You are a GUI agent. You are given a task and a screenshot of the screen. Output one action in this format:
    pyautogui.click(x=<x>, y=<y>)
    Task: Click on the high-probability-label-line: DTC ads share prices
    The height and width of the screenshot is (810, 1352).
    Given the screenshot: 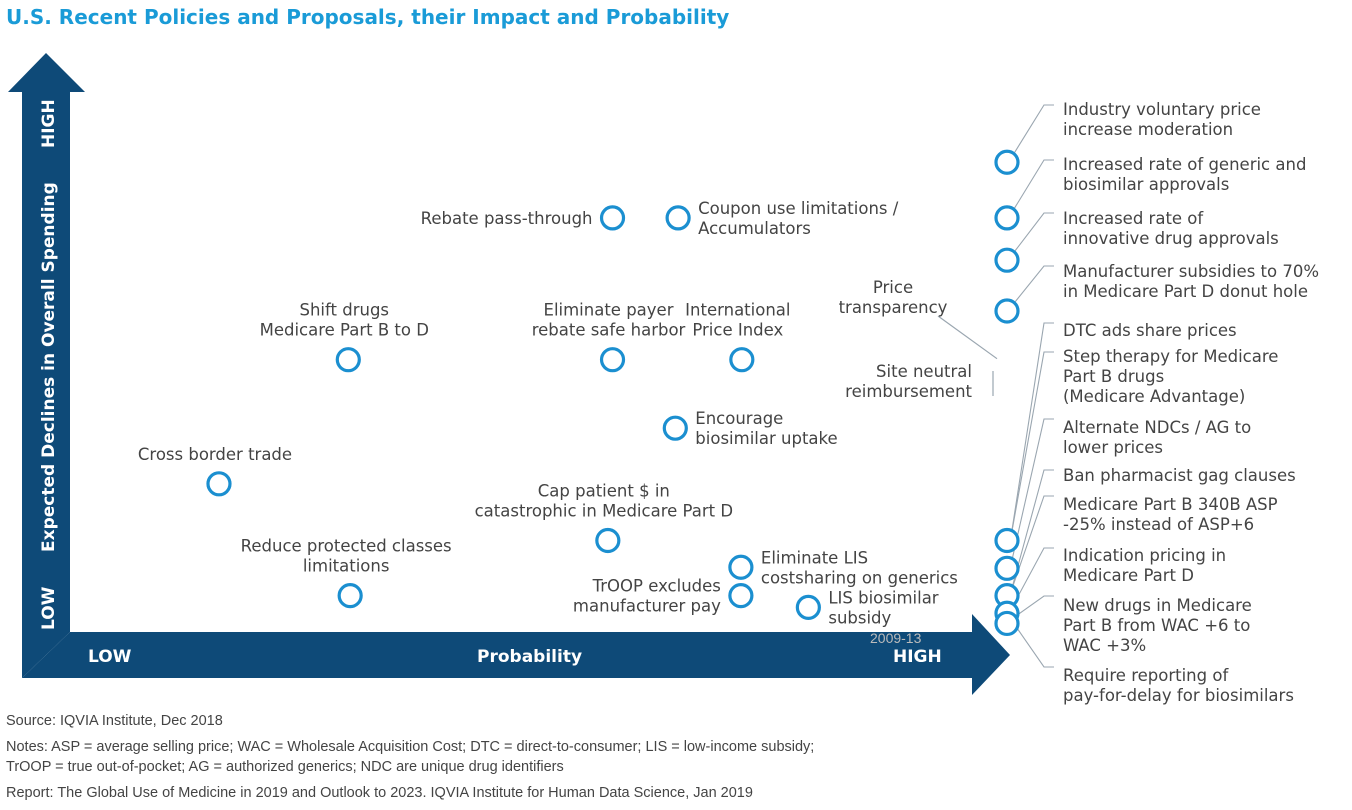 What is the action you would take?
    pyautogui.click(x=1150, y=330)
    